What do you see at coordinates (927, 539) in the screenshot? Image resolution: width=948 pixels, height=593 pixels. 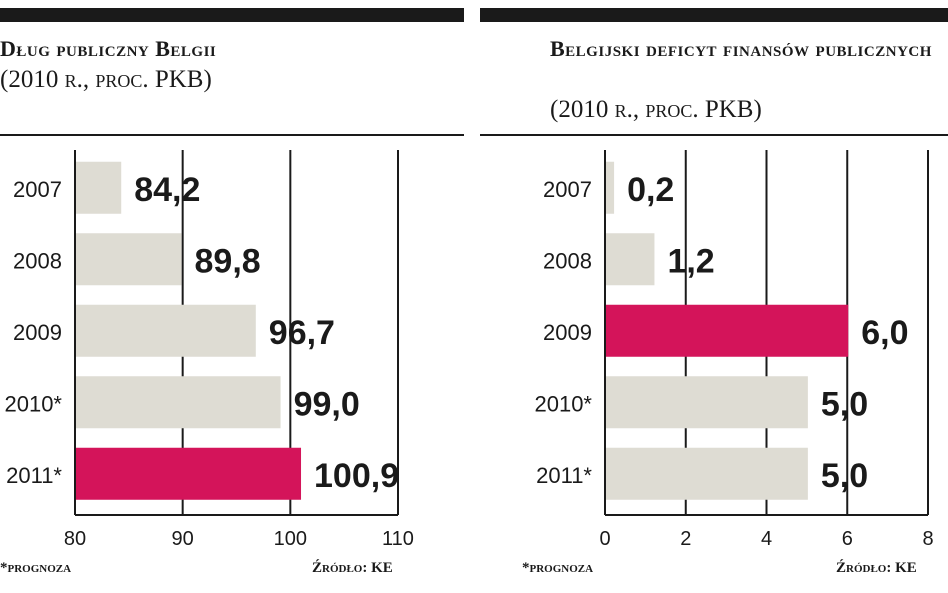 I see `x-tick-label: 8` at bounding box center [927, 539].